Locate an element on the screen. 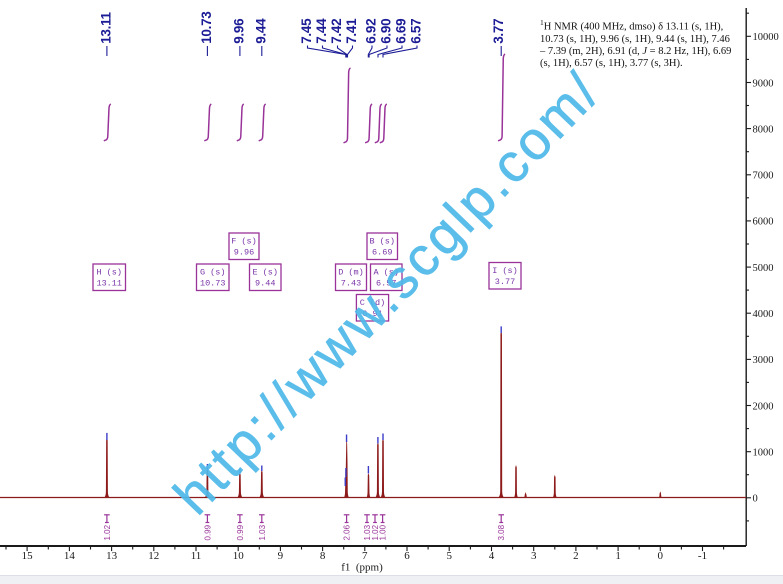  svg-text: G (s) is located at coordinates (213, 273).